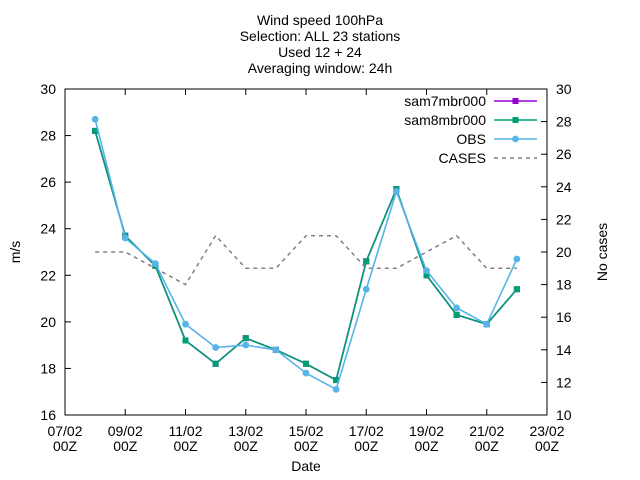  I want to click on legend-label-sam7mbr000: sam7mbr000, so click(445, 101).